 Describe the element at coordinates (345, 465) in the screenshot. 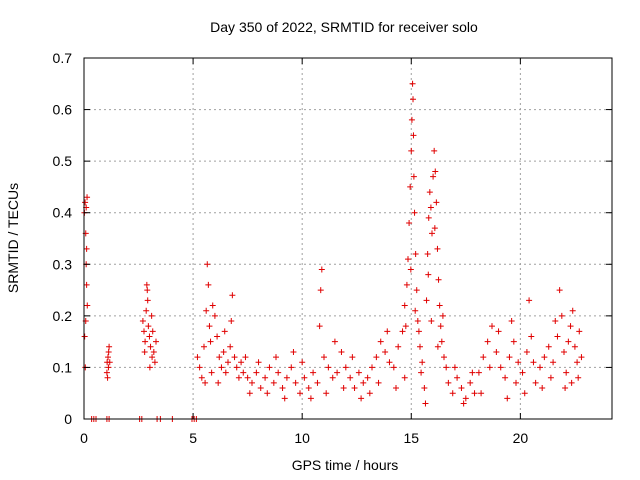

I see `x-axis-title: GPS time / hours` at that location.